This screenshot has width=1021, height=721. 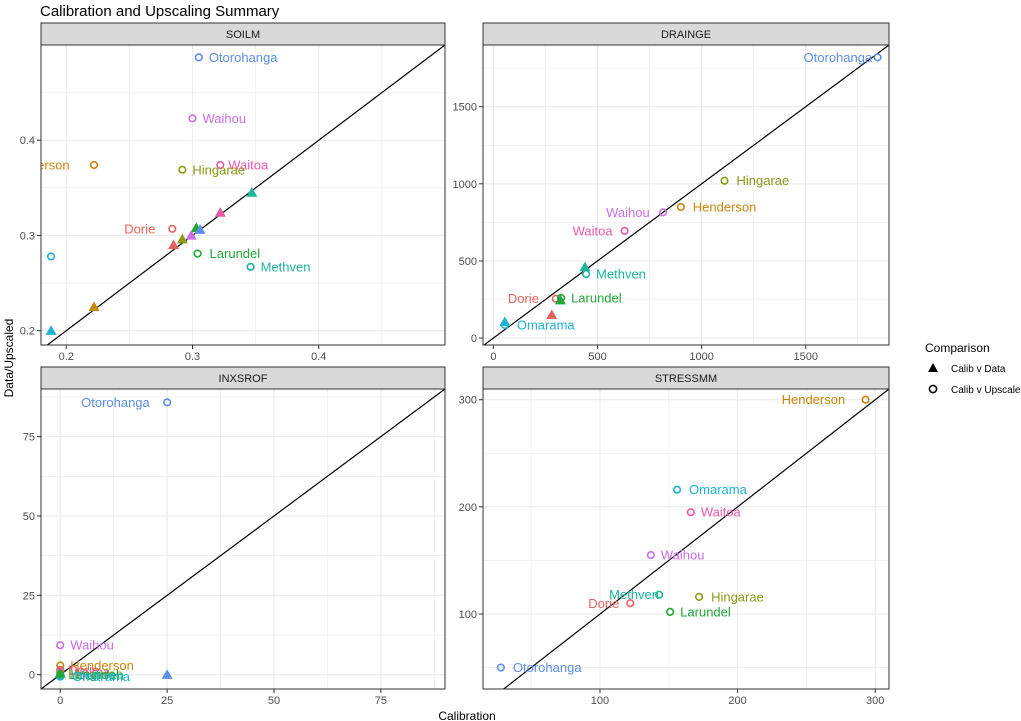 What do you see at coordinates (29, 438) in the screenshot?
I see `y-tick-label: 75` at bounding box center [29, 438].